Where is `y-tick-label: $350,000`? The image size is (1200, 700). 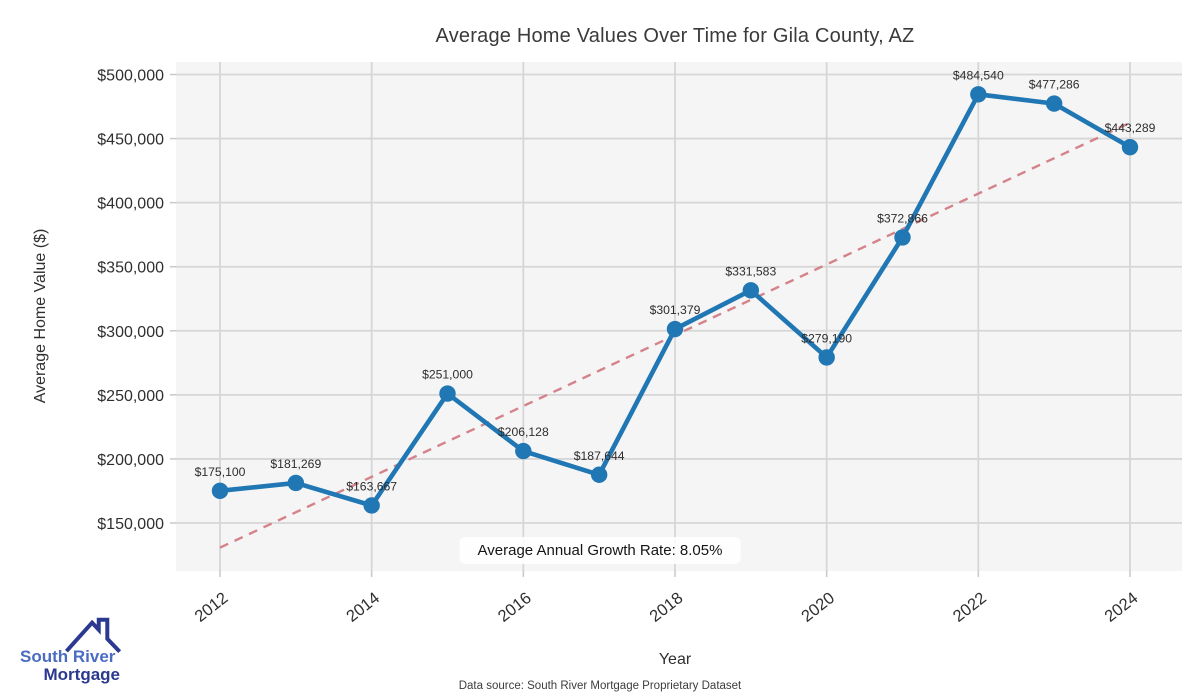 y-tick-label: $350,000 is located at coordinates (130, 268).